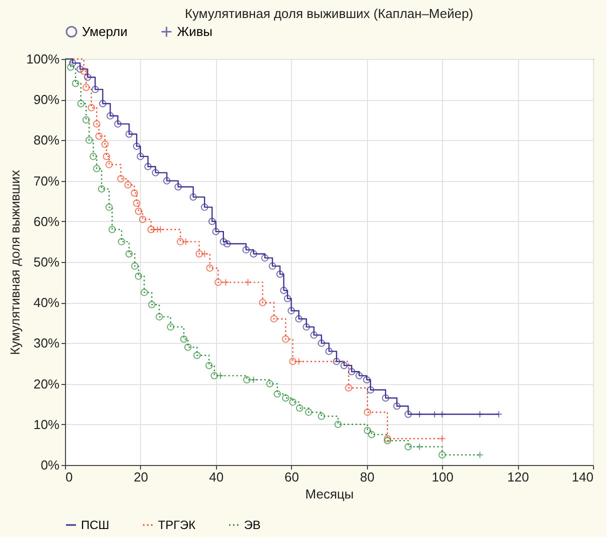 This screenshot has width=616, height=547. I want to click on y-tick-label: 80%, so click(46, 140).